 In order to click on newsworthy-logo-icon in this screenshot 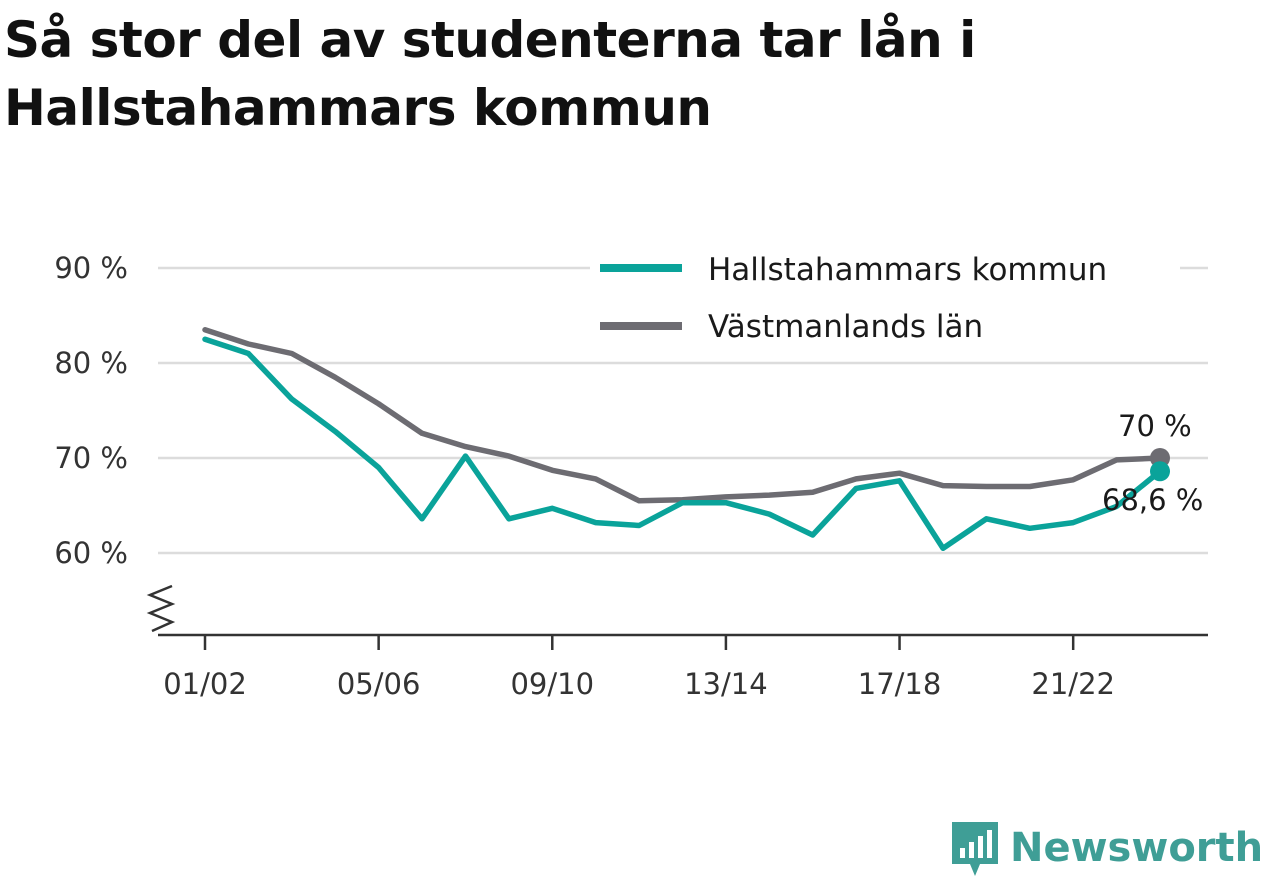, I will do `click(975, 849)`.